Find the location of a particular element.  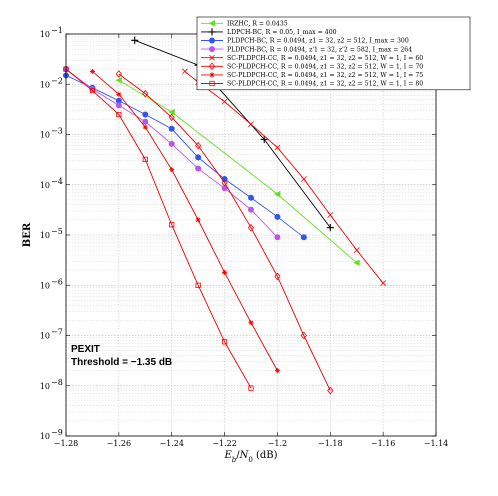

legend-label: IRZHC, R = 0.0435 is located at coordinates (257, 24).